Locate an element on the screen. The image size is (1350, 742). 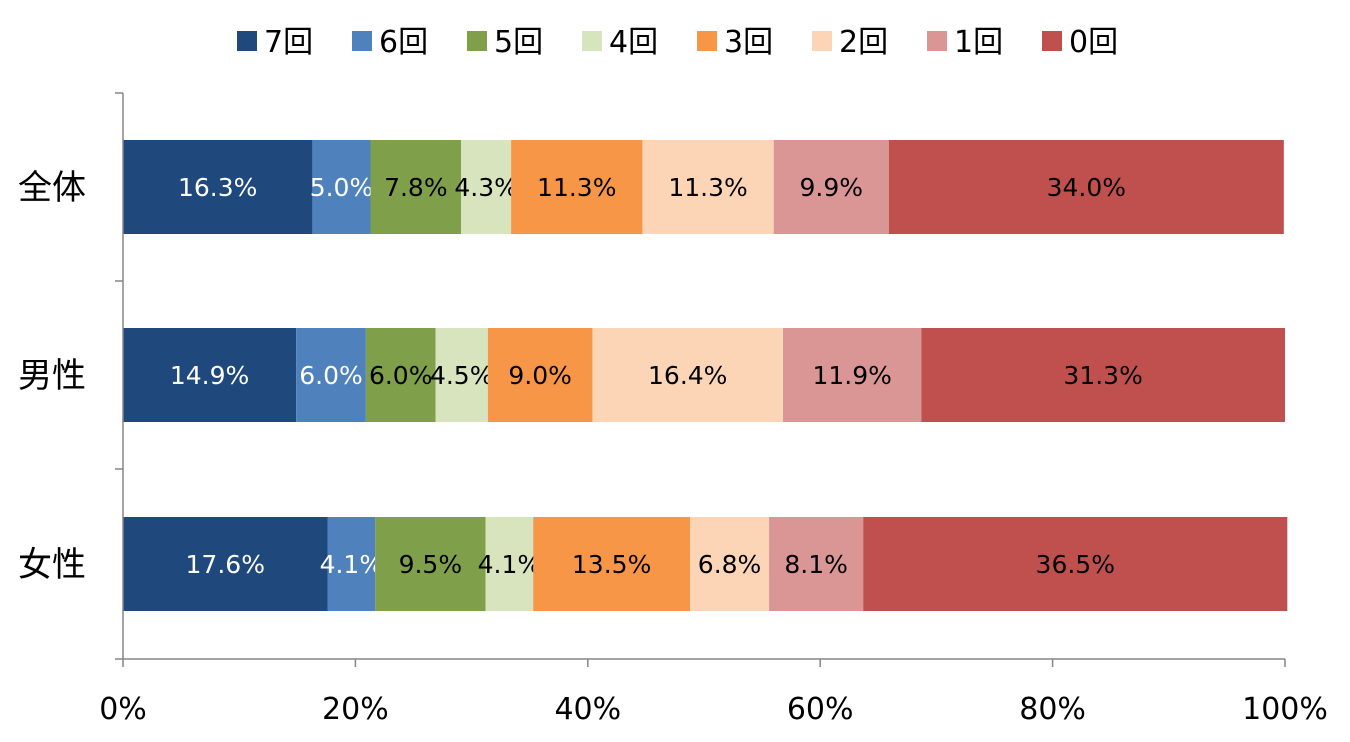
data-label-3-1: 17.6% is located at coordinates (225, 564).